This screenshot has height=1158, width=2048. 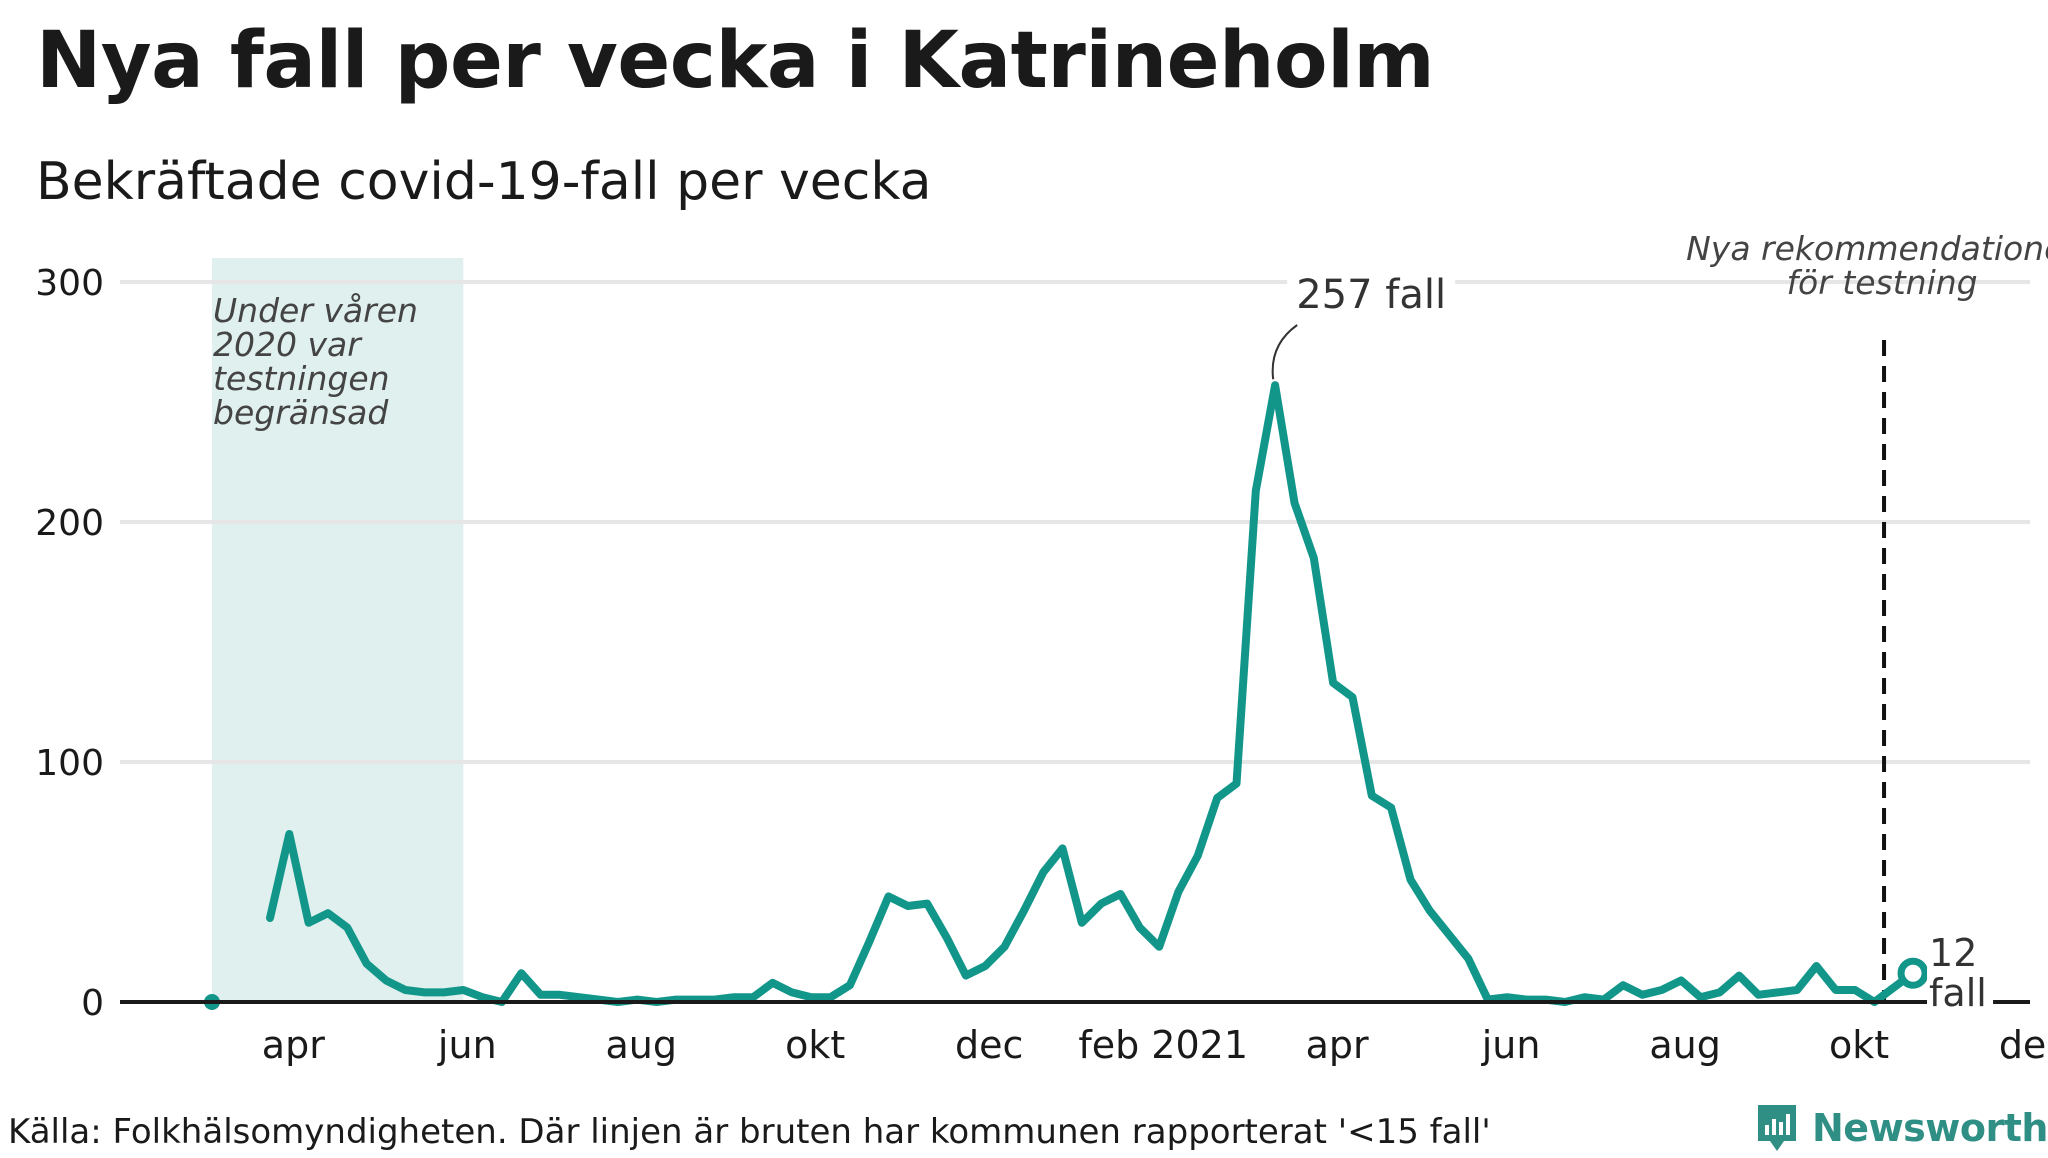 I want to click on peak-label: 257 fall, so click(x=1371, y=295).